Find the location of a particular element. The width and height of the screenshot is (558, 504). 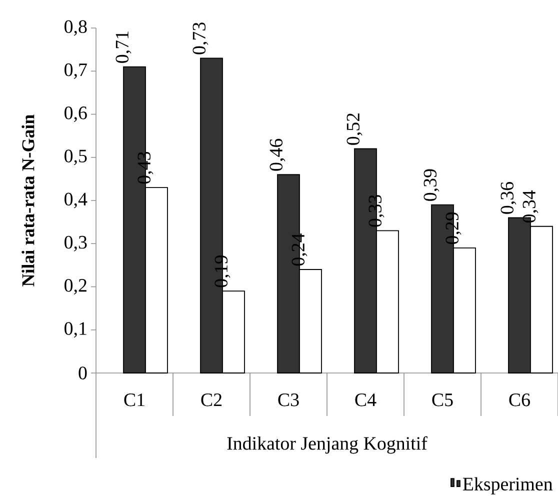

x-axis-title: Indikator Jenjang Kognitif is located at coordinates (327, 445).